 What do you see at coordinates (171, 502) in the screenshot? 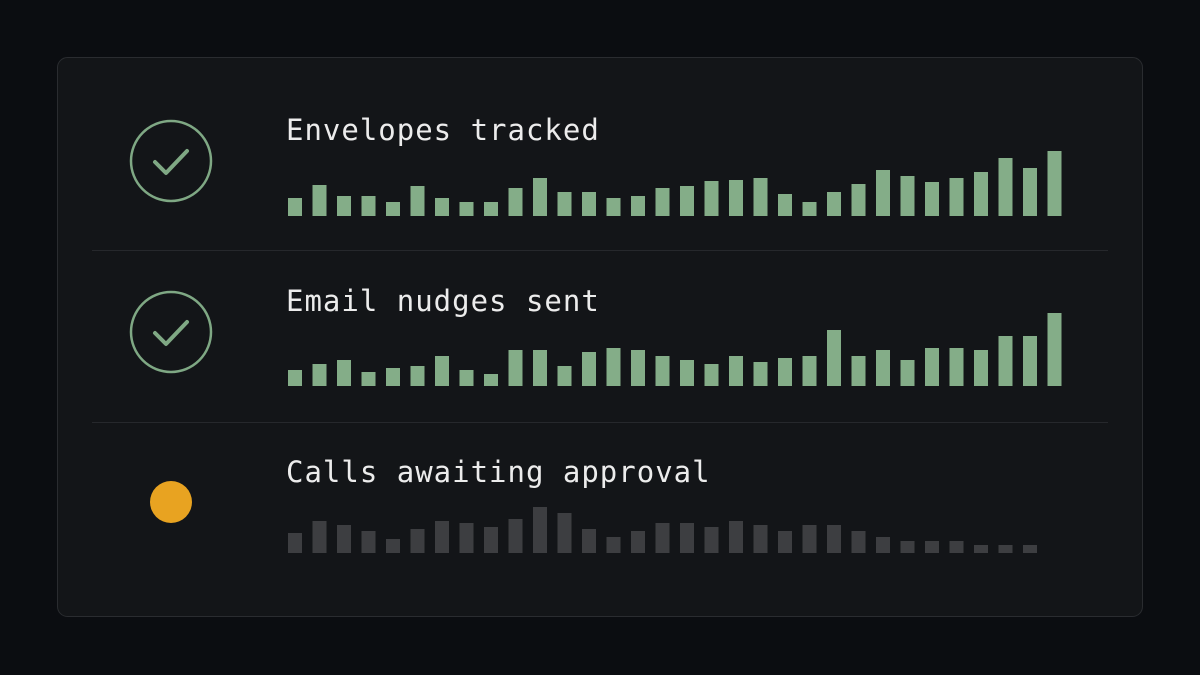
I see `pending-dot` at bounding box center [171, 502].